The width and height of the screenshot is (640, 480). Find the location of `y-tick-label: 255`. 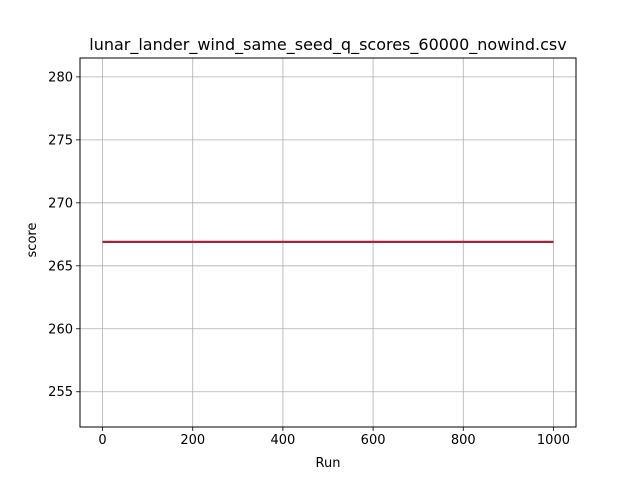

y-tick-label: 255 is located at coordinates (60, 392).